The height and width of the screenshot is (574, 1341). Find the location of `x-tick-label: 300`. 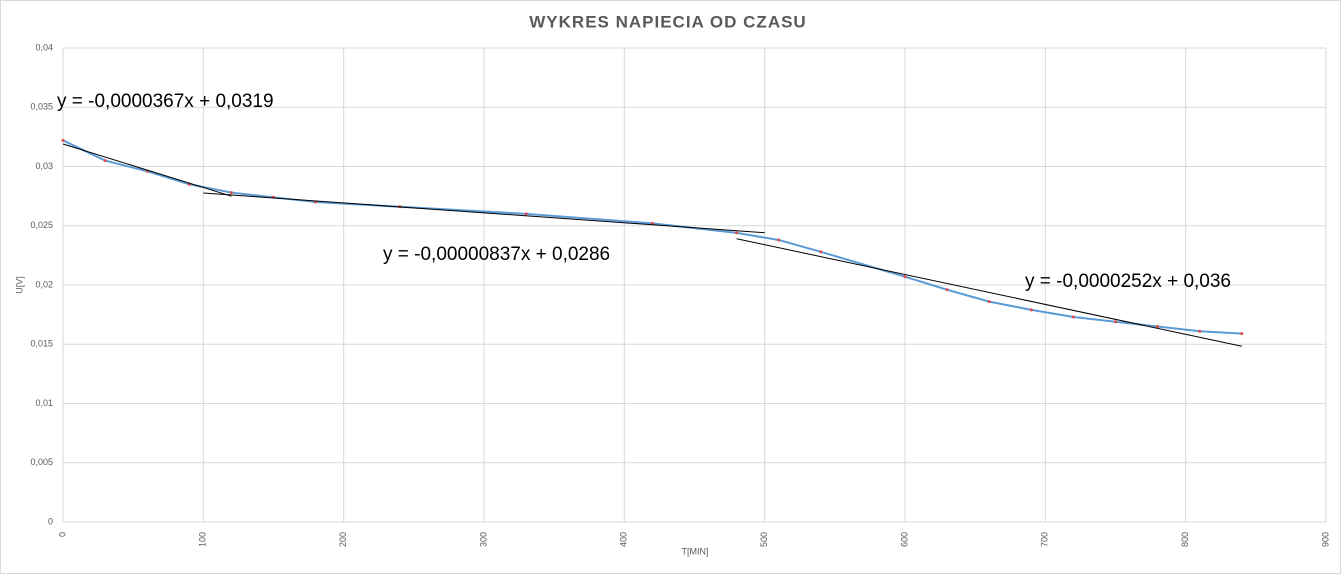

x-tick-label: 300 is located at coordinates (483, 539).